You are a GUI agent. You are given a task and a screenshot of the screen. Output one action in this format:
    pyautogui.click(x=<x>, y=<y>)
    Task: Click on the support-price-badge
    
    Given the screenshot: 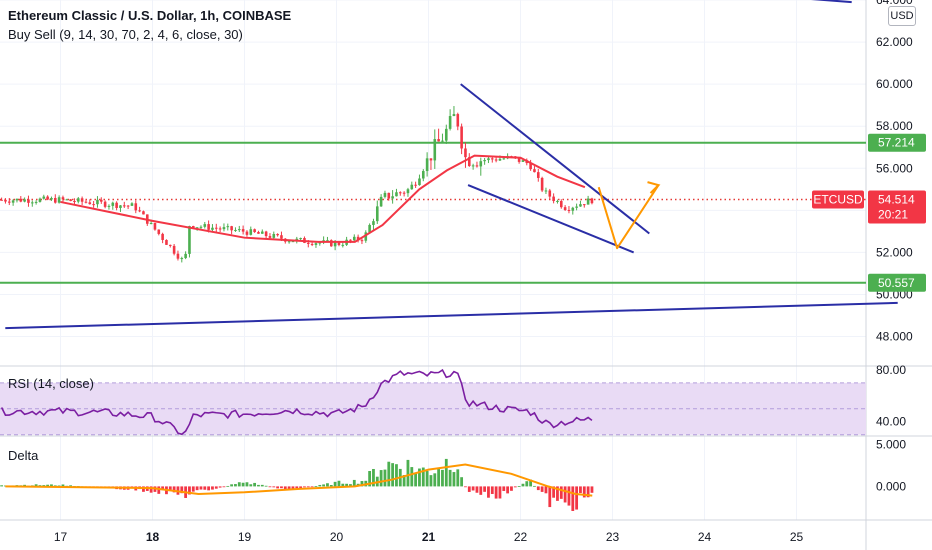 What is the action you would take?
    pyautogui.click(x=897, y=282)
    